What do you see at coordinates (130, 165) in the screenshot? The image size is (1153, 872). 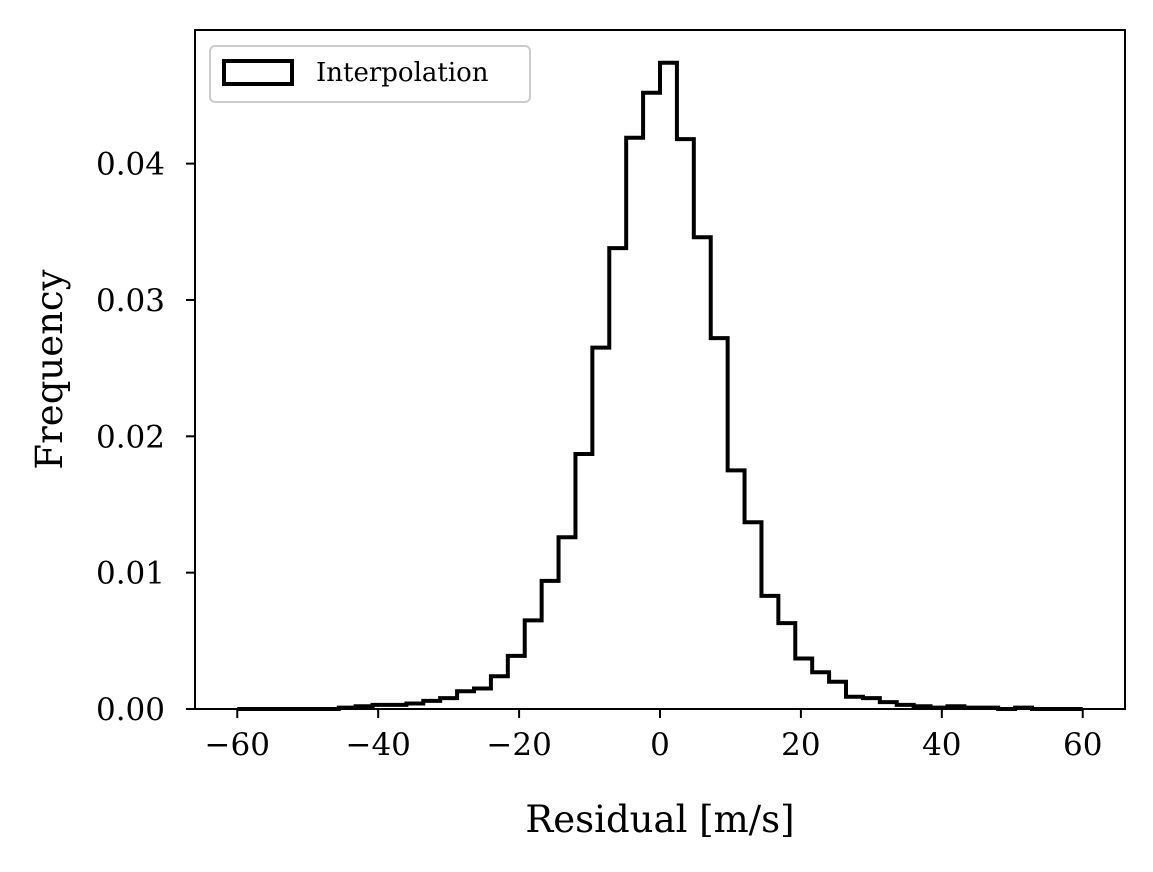 I see `y-tick-label: 0.04` at bounding box center [130, 165].